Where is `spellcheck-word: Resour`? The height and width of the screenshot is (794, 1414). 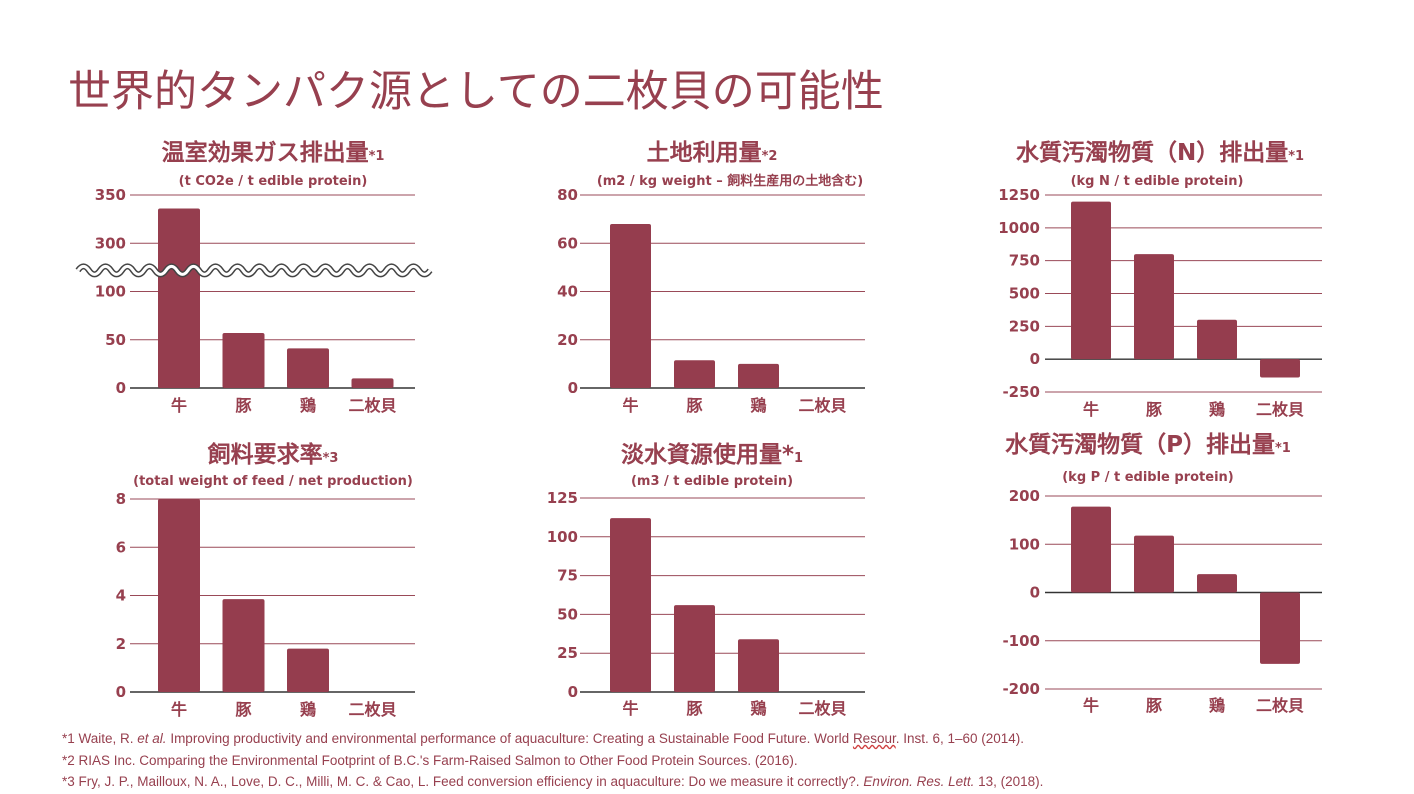 spellcheck-word: Resour is located at coordinates (874, 738).